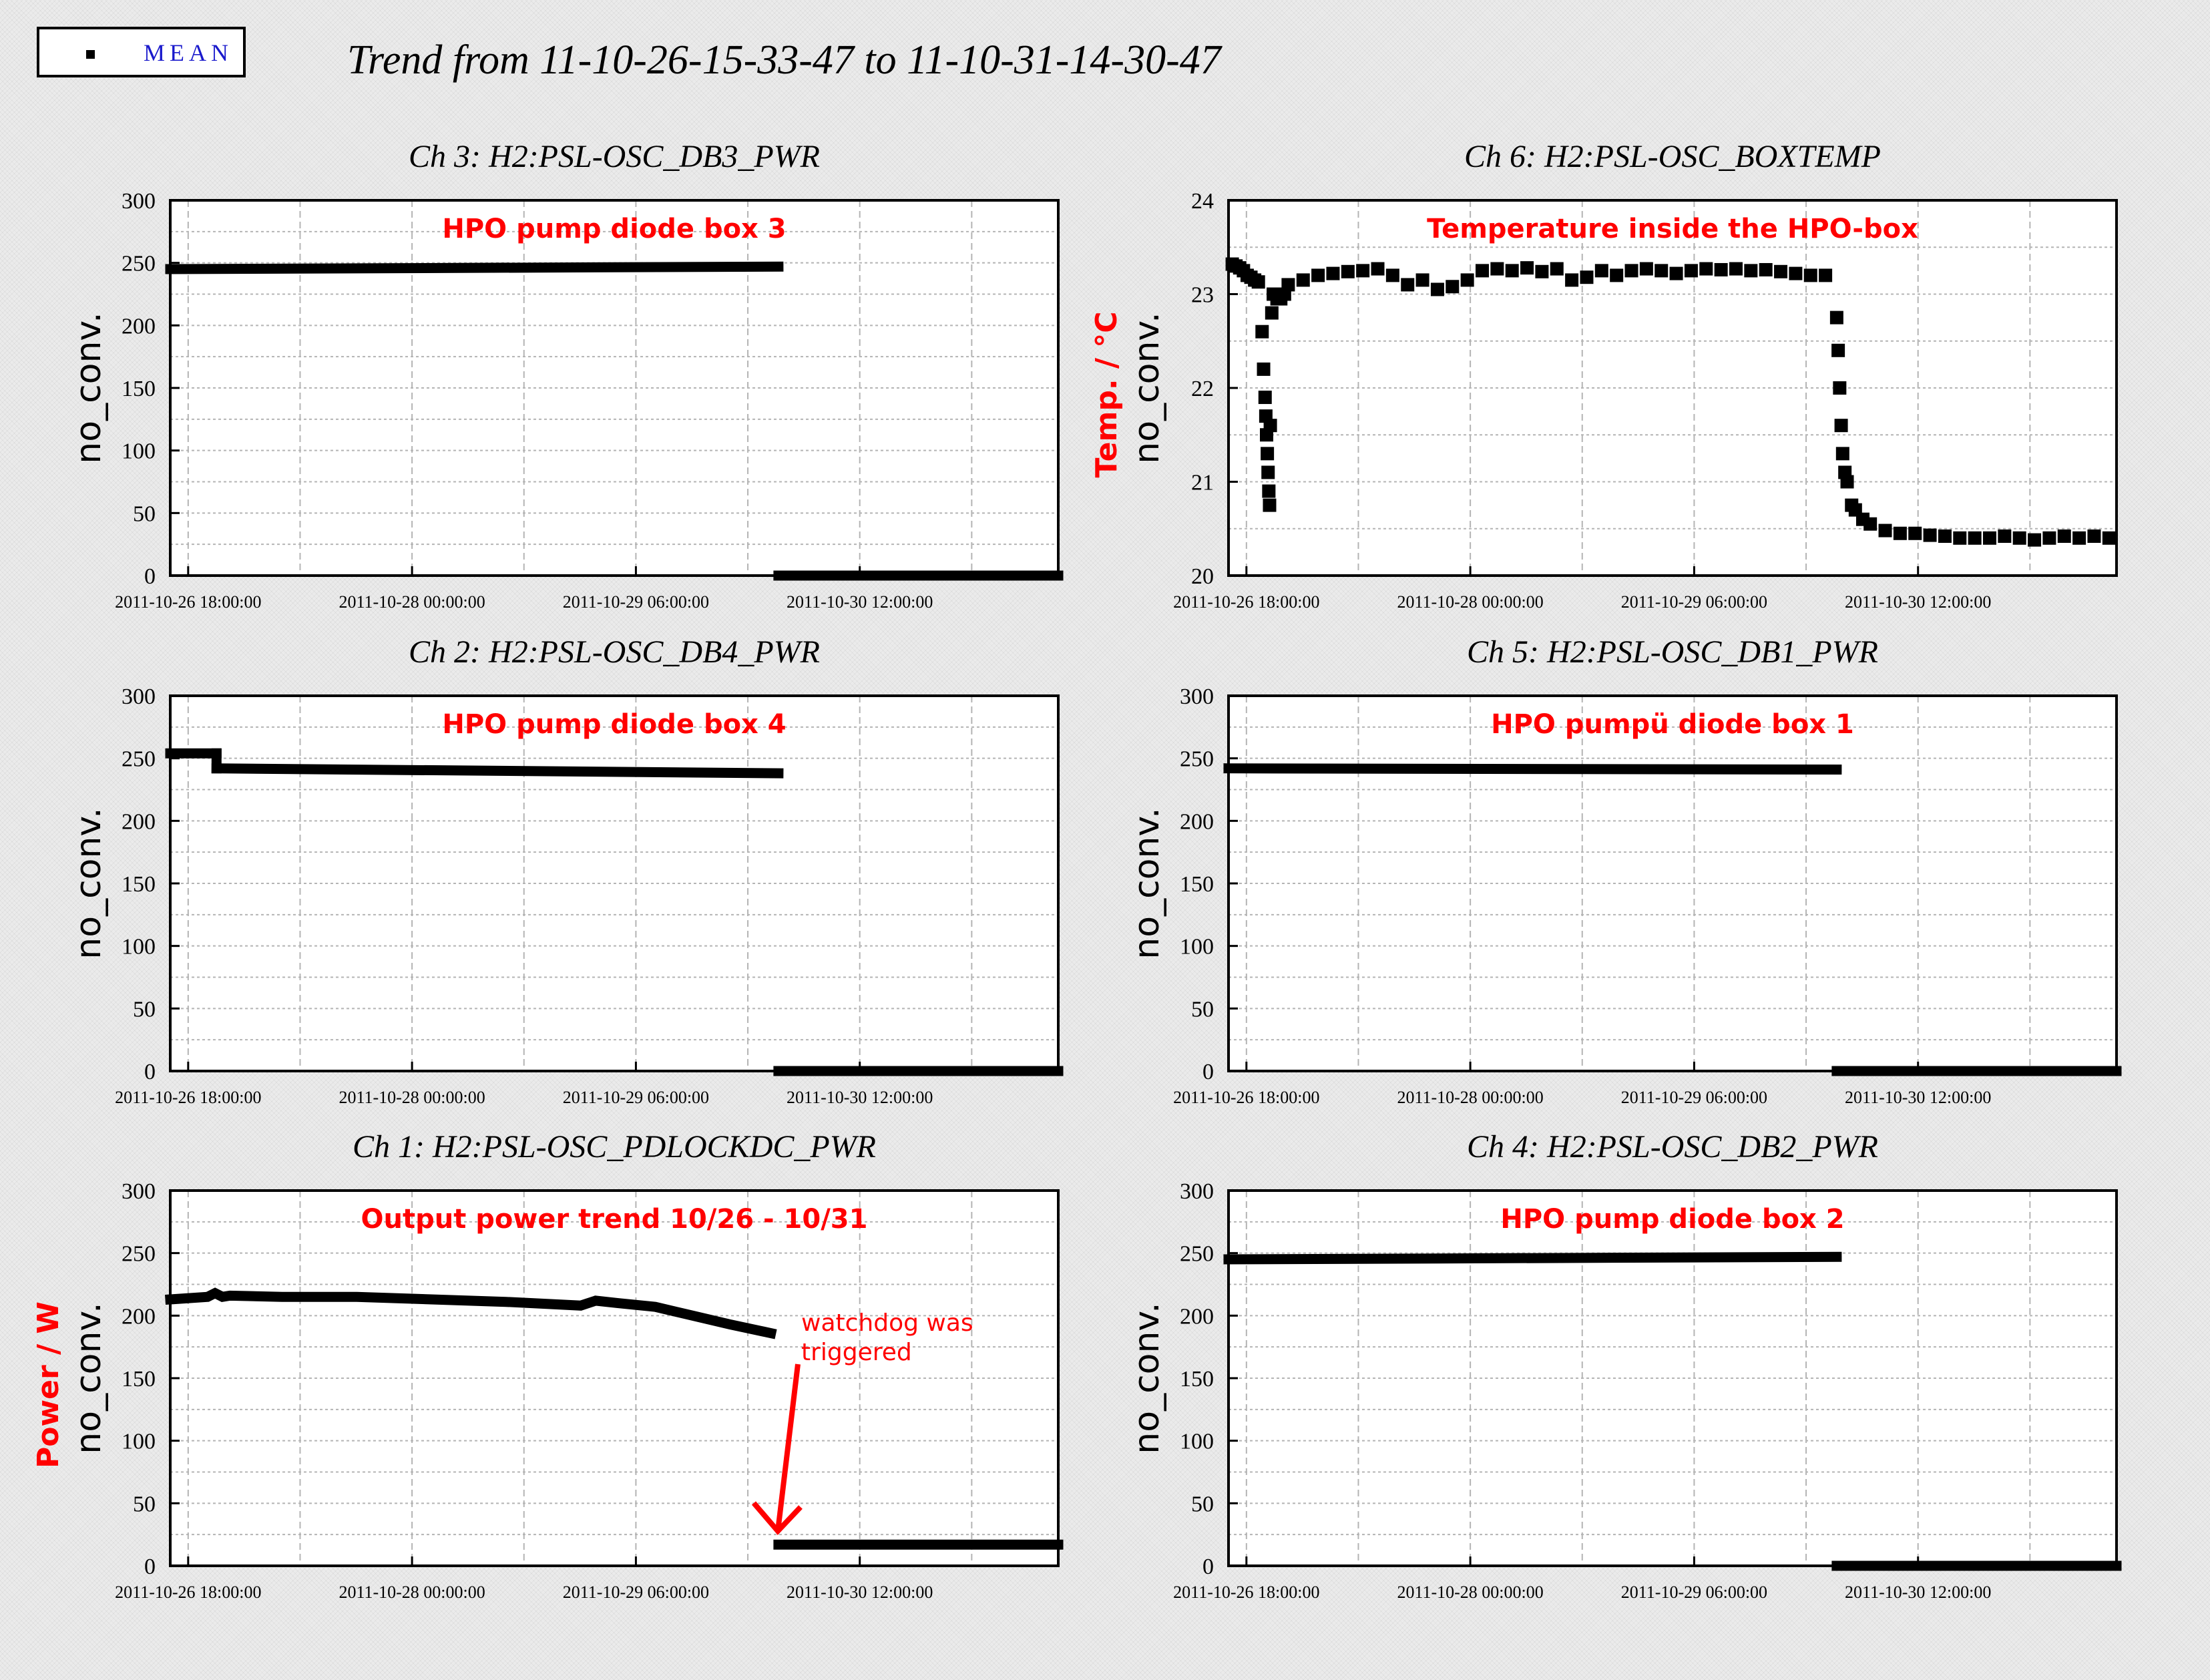 The height and width of the screenshot is (1680, 2210). What do you see at coordinates (614, 1219) in the screenshot?
I see `chart-annotation: Output power trend 10/26 - 10/31` at bounding box center [614, 1219].